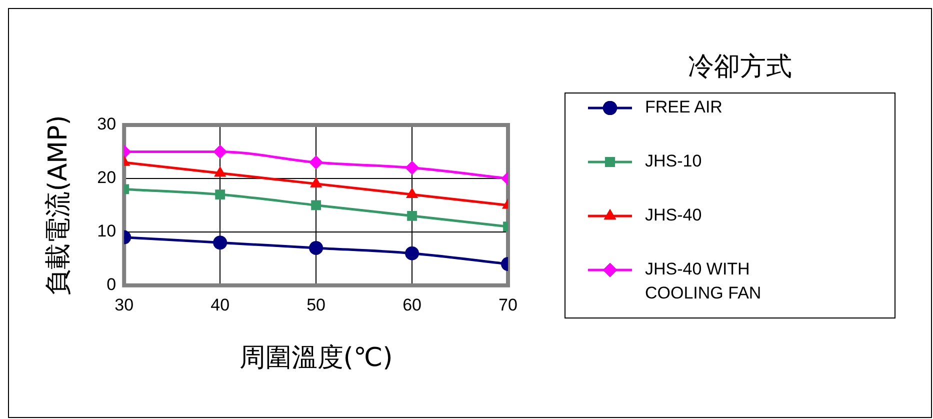  Describe the element at coordinates (111, 284) in the screenshot. I see `y-tick-label: 0` at that location.